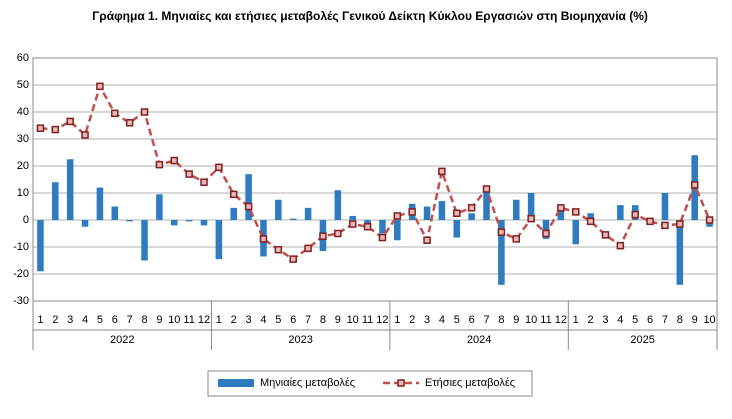  What do you see at coordinates (21, 274) in the screenshot?
I see `y-tick-label: -20` at bounding box center [21, 274].